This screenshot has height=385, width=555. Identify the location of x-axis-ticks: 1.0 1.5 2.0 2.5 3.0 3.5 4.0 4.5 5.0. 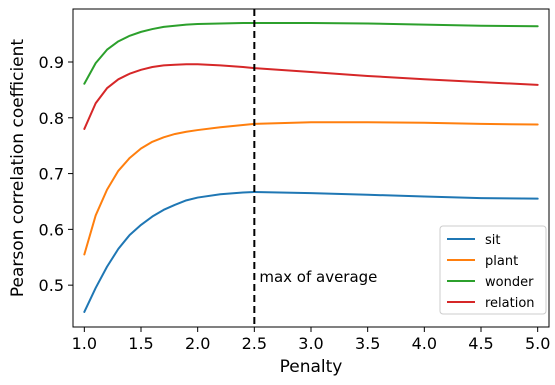
(311, 340).